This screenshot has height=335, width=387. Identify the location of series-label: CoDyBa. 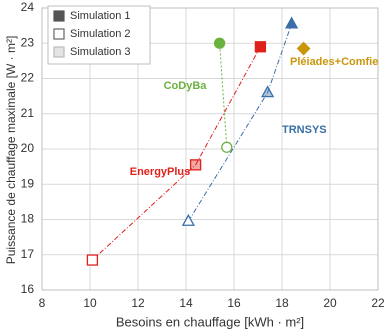
(186, 86).